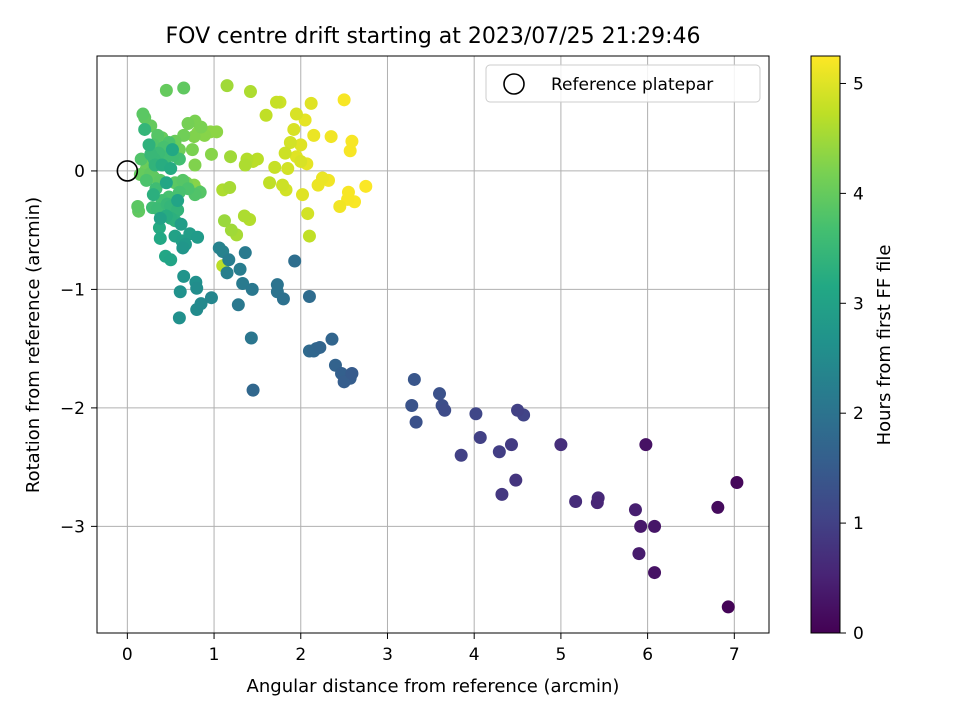 The width and height of the screenshot is (960, 720). What do you see at coordinates (387, 655) in the screenshot?
I see `x-tick-label: 3` at bounding box center [387, 655].